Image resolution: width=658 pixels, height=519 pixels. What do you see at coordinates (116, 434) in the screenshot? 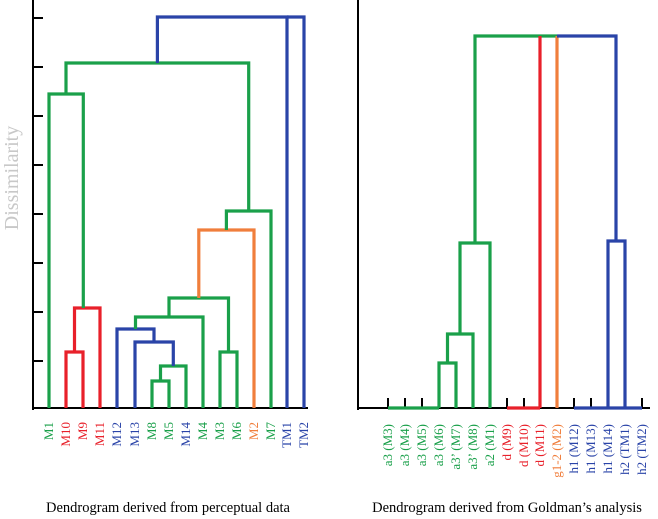
I see `left-leaf-label: M12` at bounding box center [116, 434].